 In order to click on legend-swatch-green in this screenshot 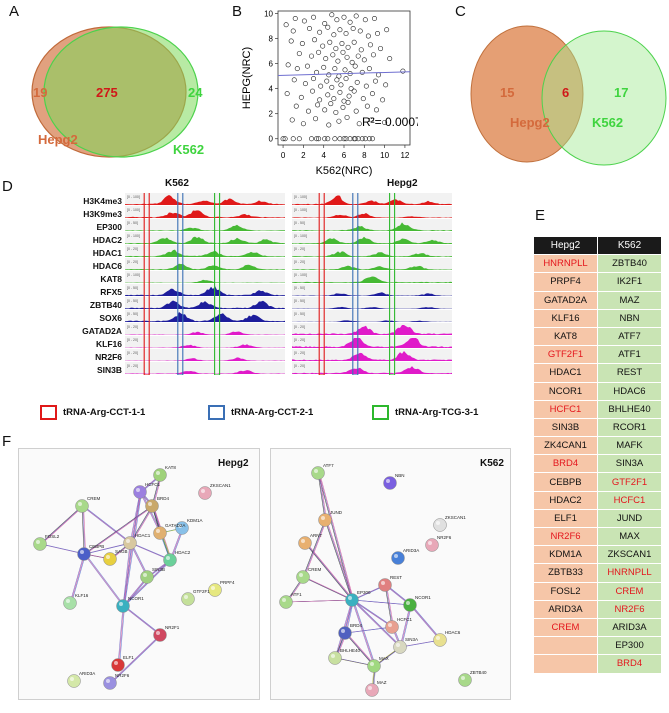, I will do `click(380, 412)`.